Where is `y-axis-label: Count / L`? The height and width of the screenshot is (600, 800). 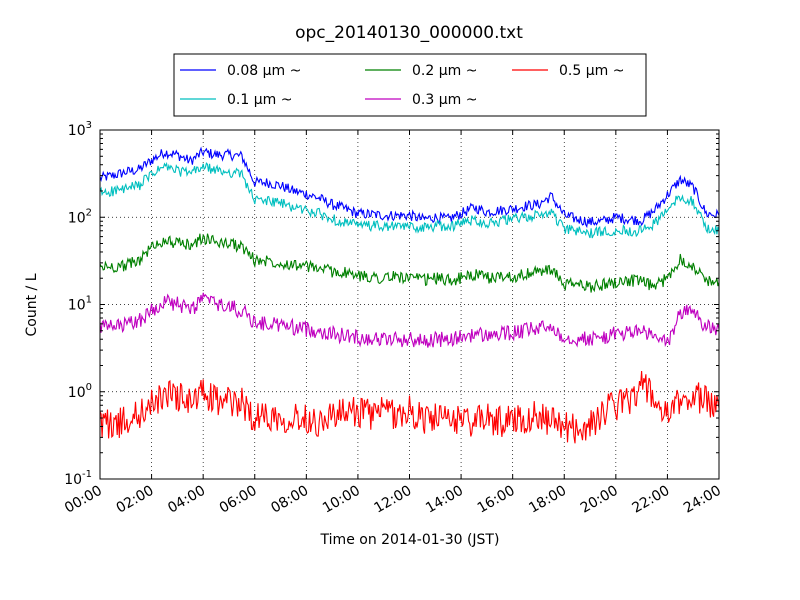
y-axis-label: Count / L is located at coordinates (32, 304).